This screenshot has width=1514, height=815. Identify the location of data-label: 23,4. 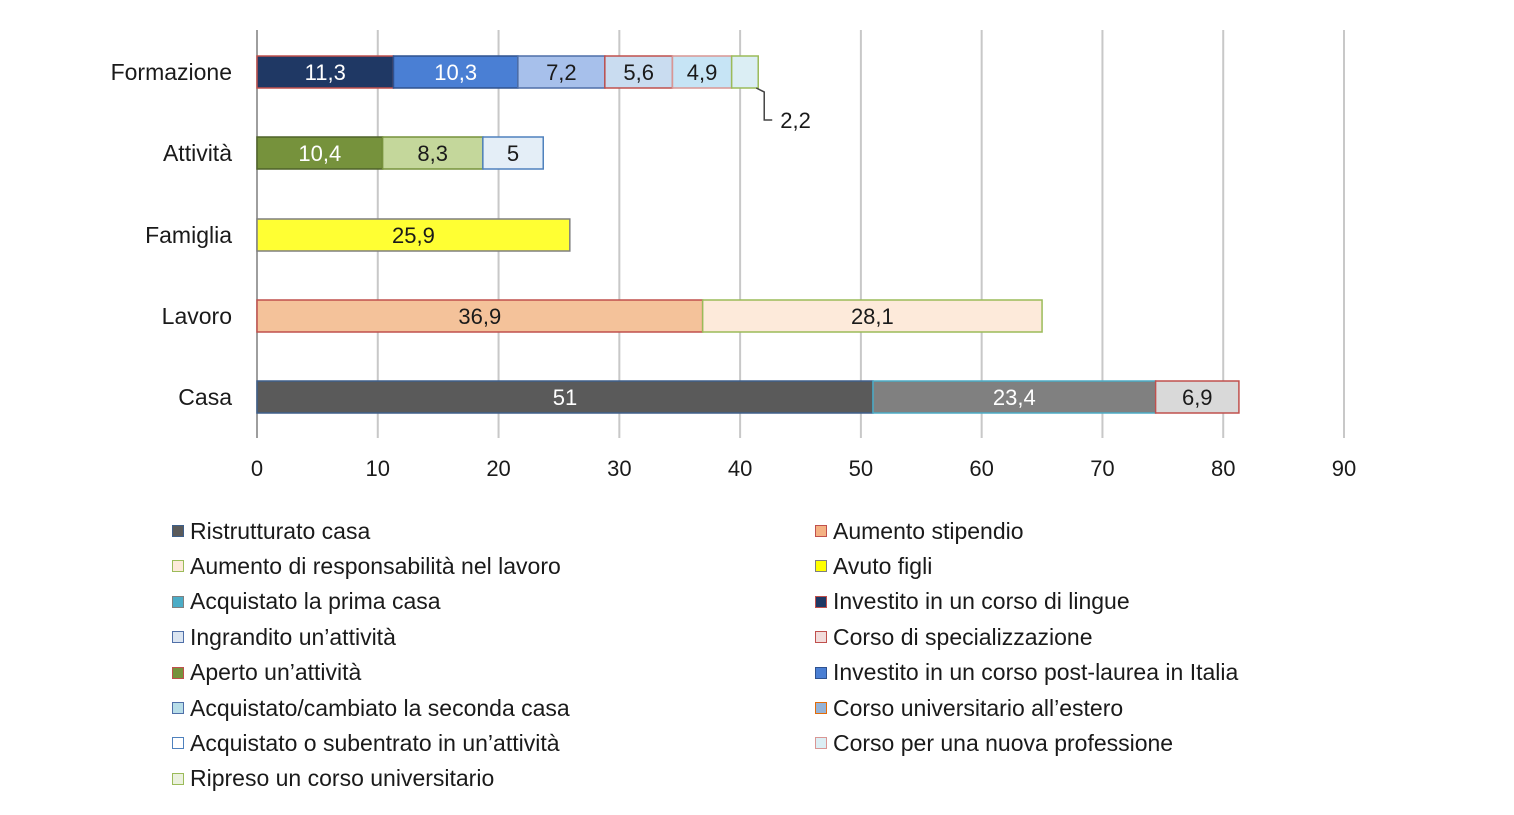
(1014, 397).